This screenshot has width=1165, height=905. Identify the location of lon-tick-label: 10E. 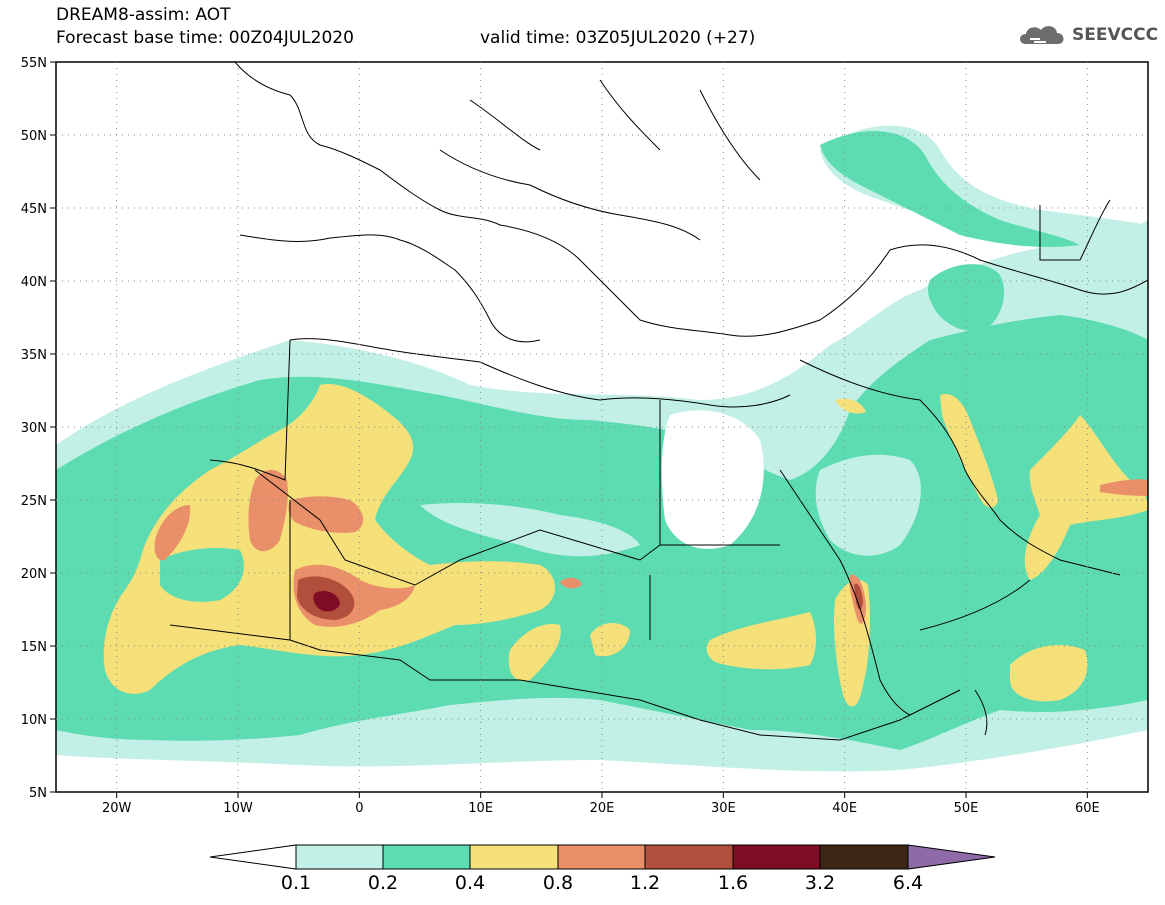
(480, 808).